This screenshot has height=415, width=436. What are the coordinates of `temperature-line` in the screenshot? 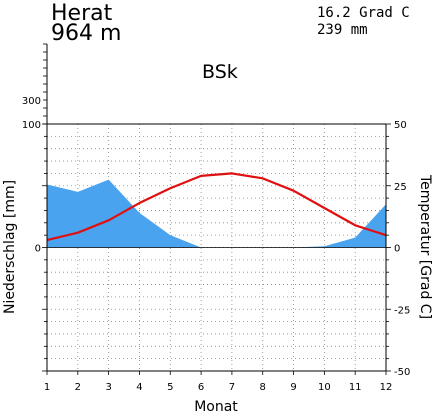 It's located at (216, 207).